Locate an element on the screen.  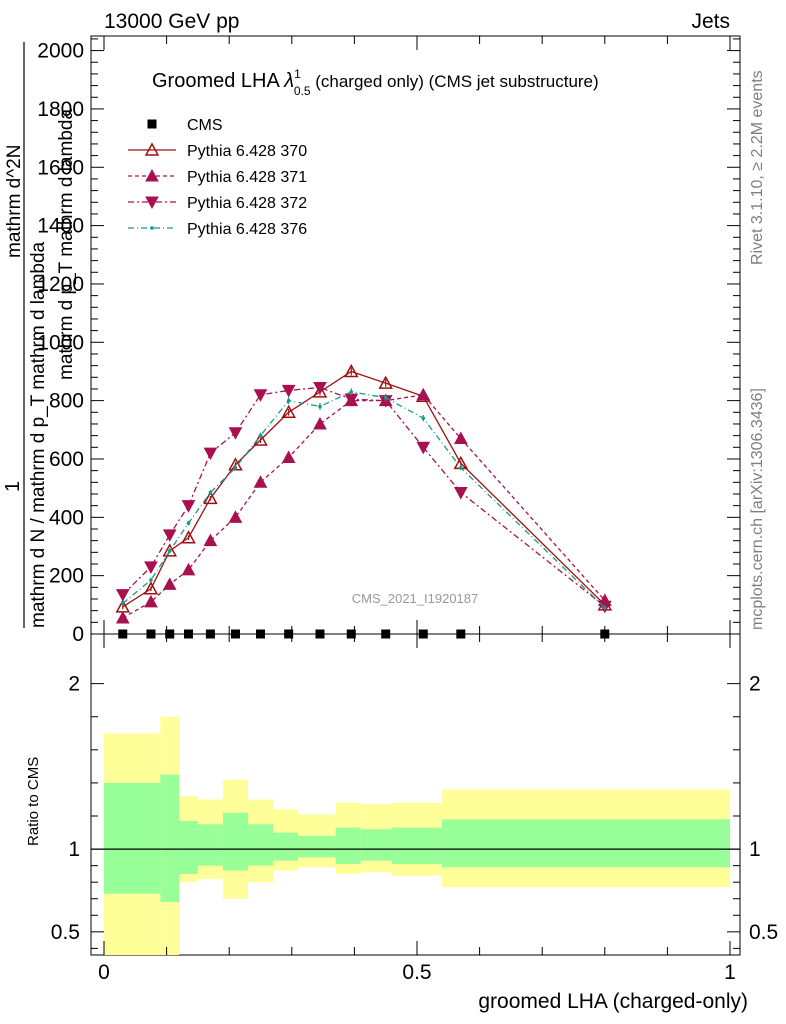
title-main: Groomed LHA is located at coordinates (218, 81).